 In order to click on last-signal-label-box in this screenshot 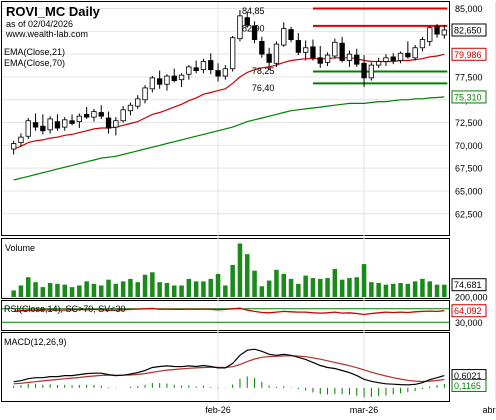, I will do `click(469, 385)`.